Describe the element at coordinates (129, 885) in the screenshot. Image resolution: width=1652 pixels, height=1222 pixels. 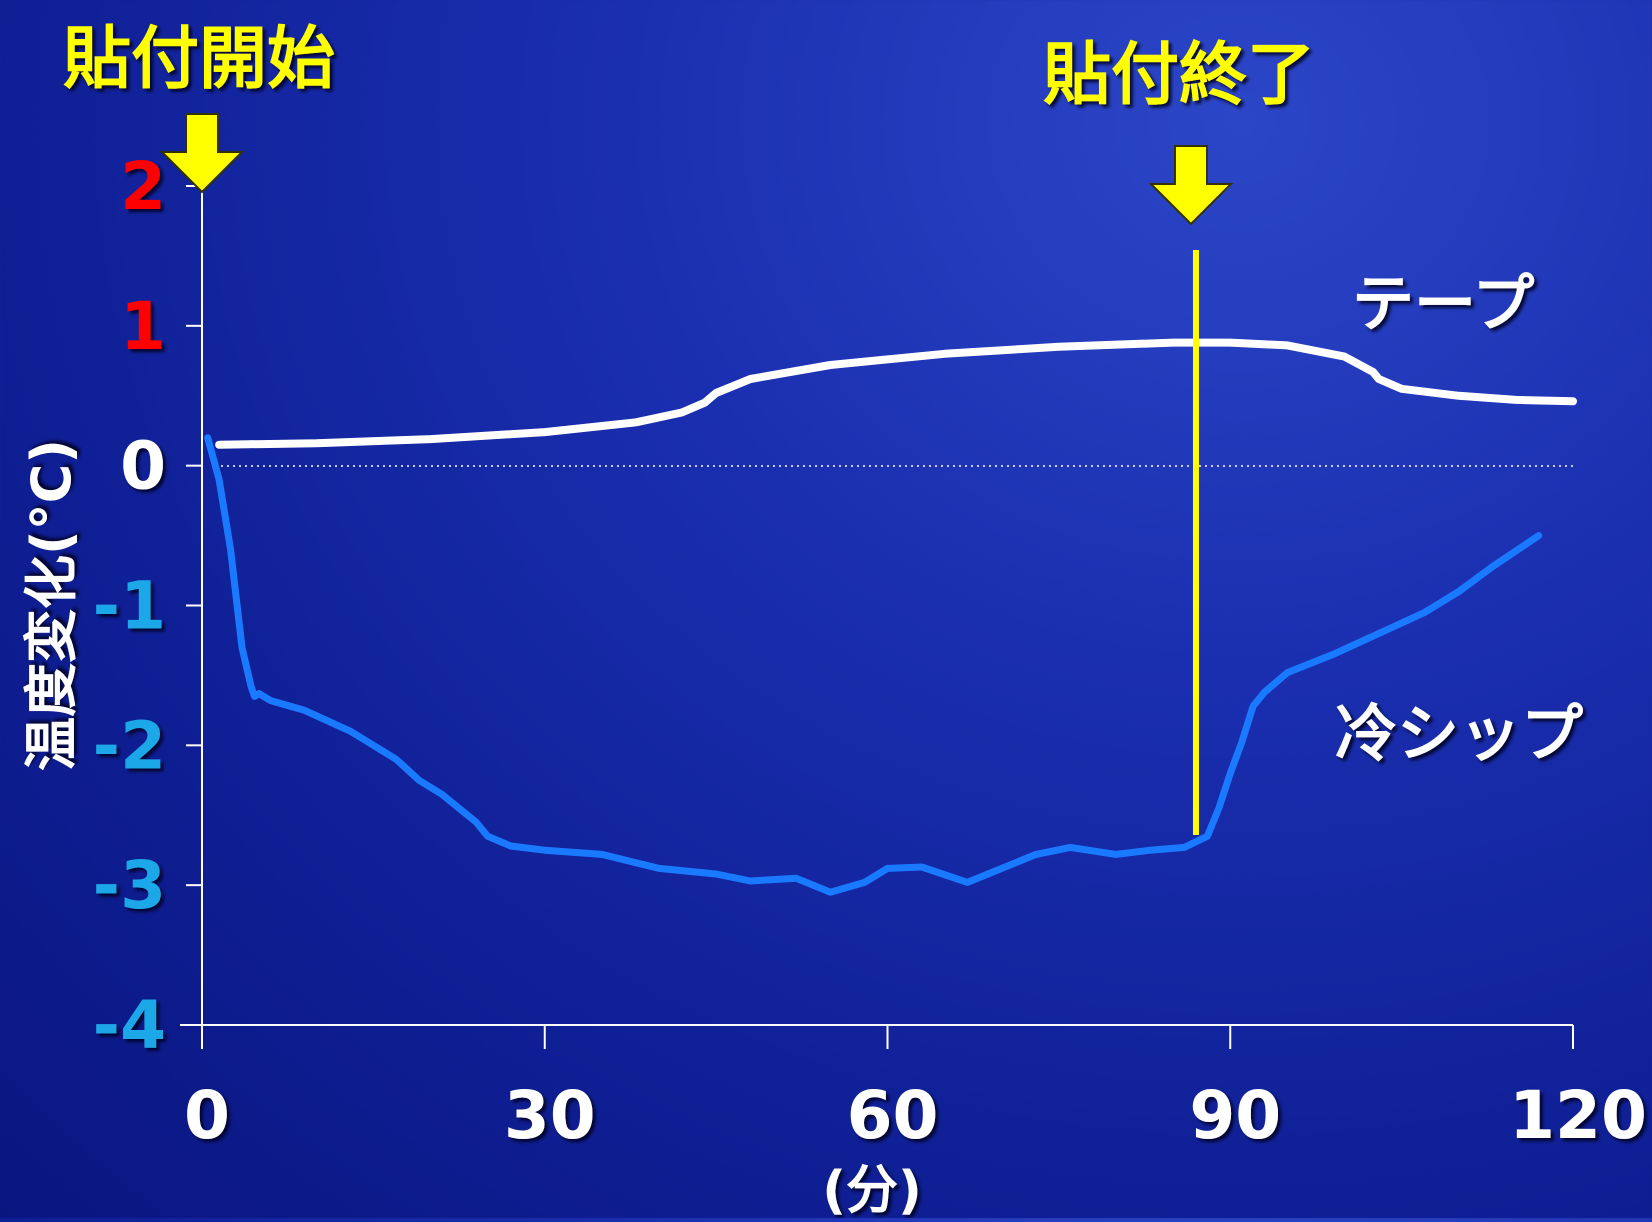
I see `y-tick-label: -3` at that location.